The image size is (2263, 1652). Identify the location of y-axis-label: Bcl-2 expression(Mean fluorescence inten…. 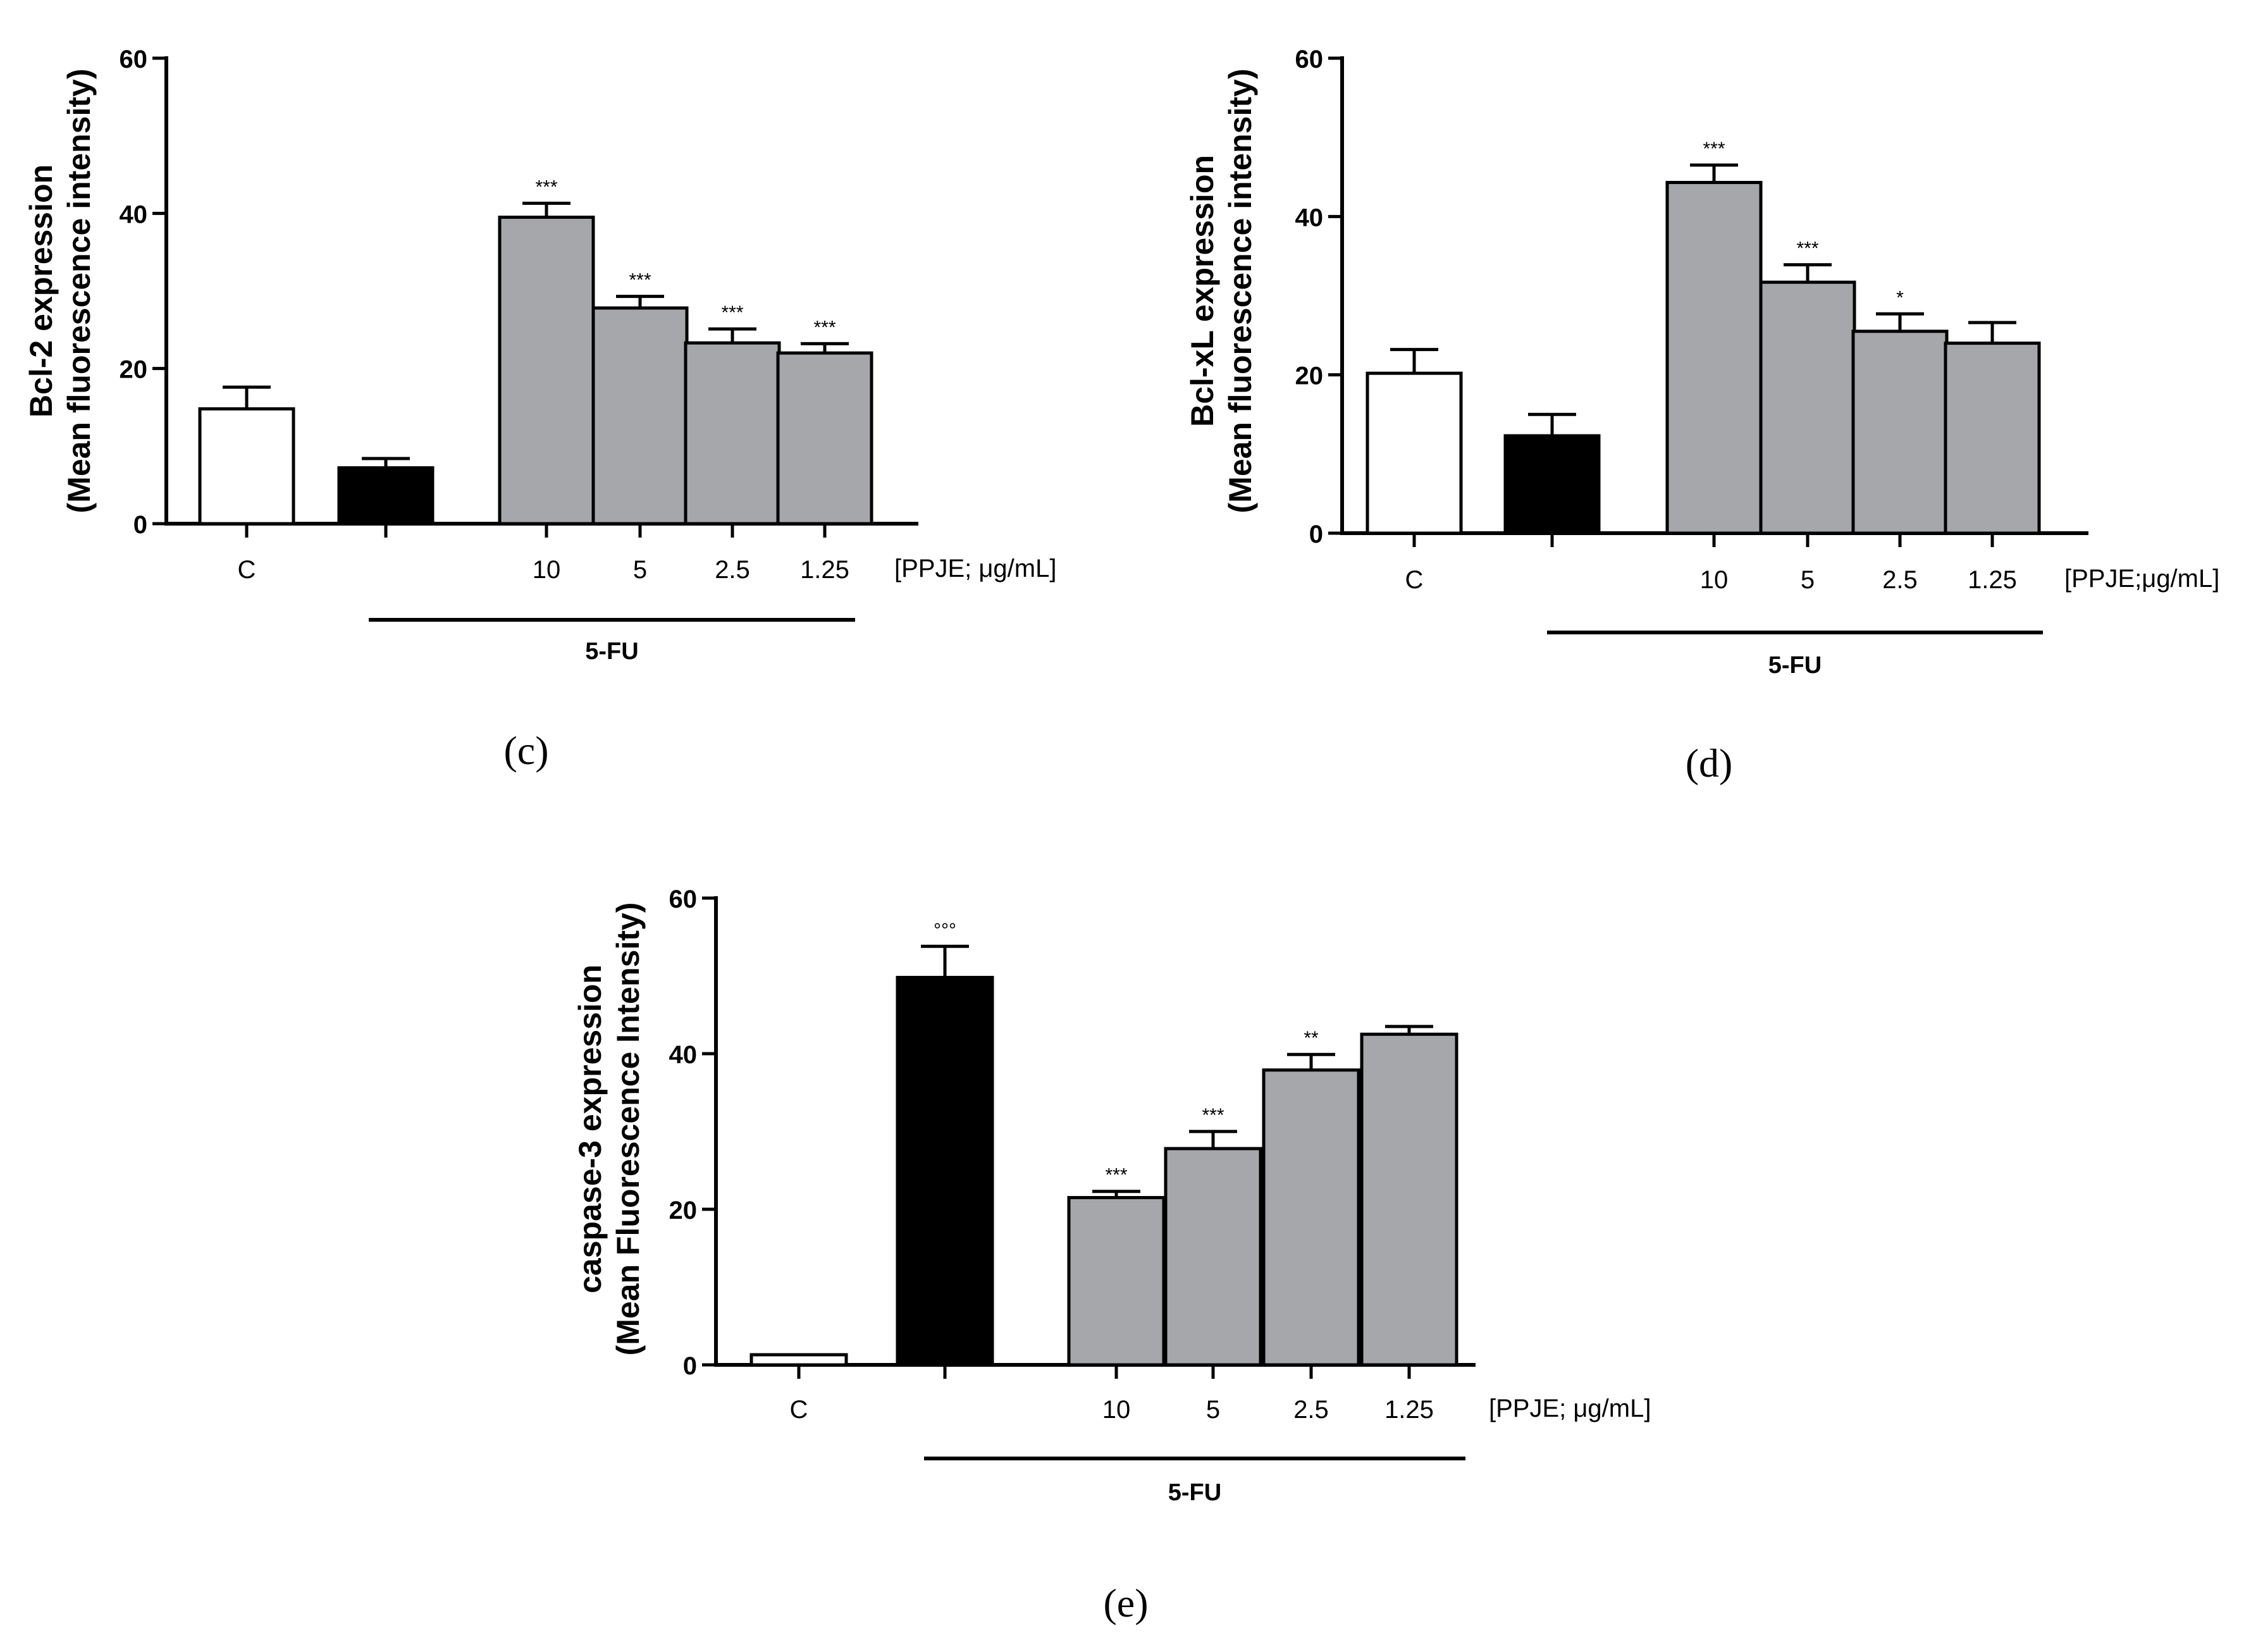
(60, 292).